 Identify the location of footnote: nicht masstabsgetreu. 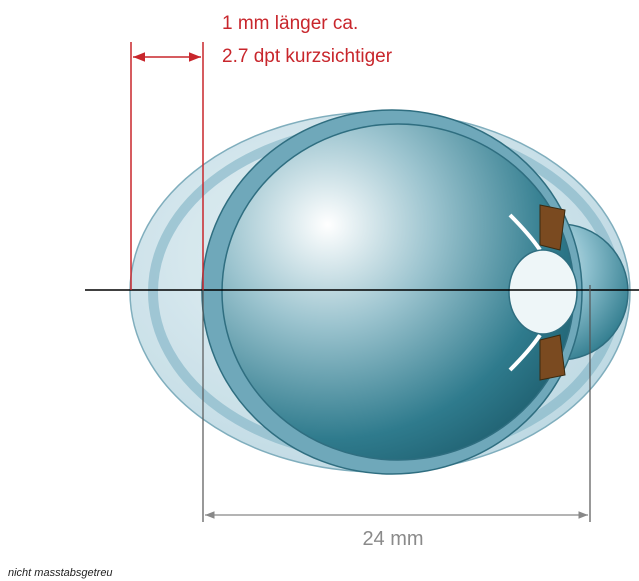
(60, 573).